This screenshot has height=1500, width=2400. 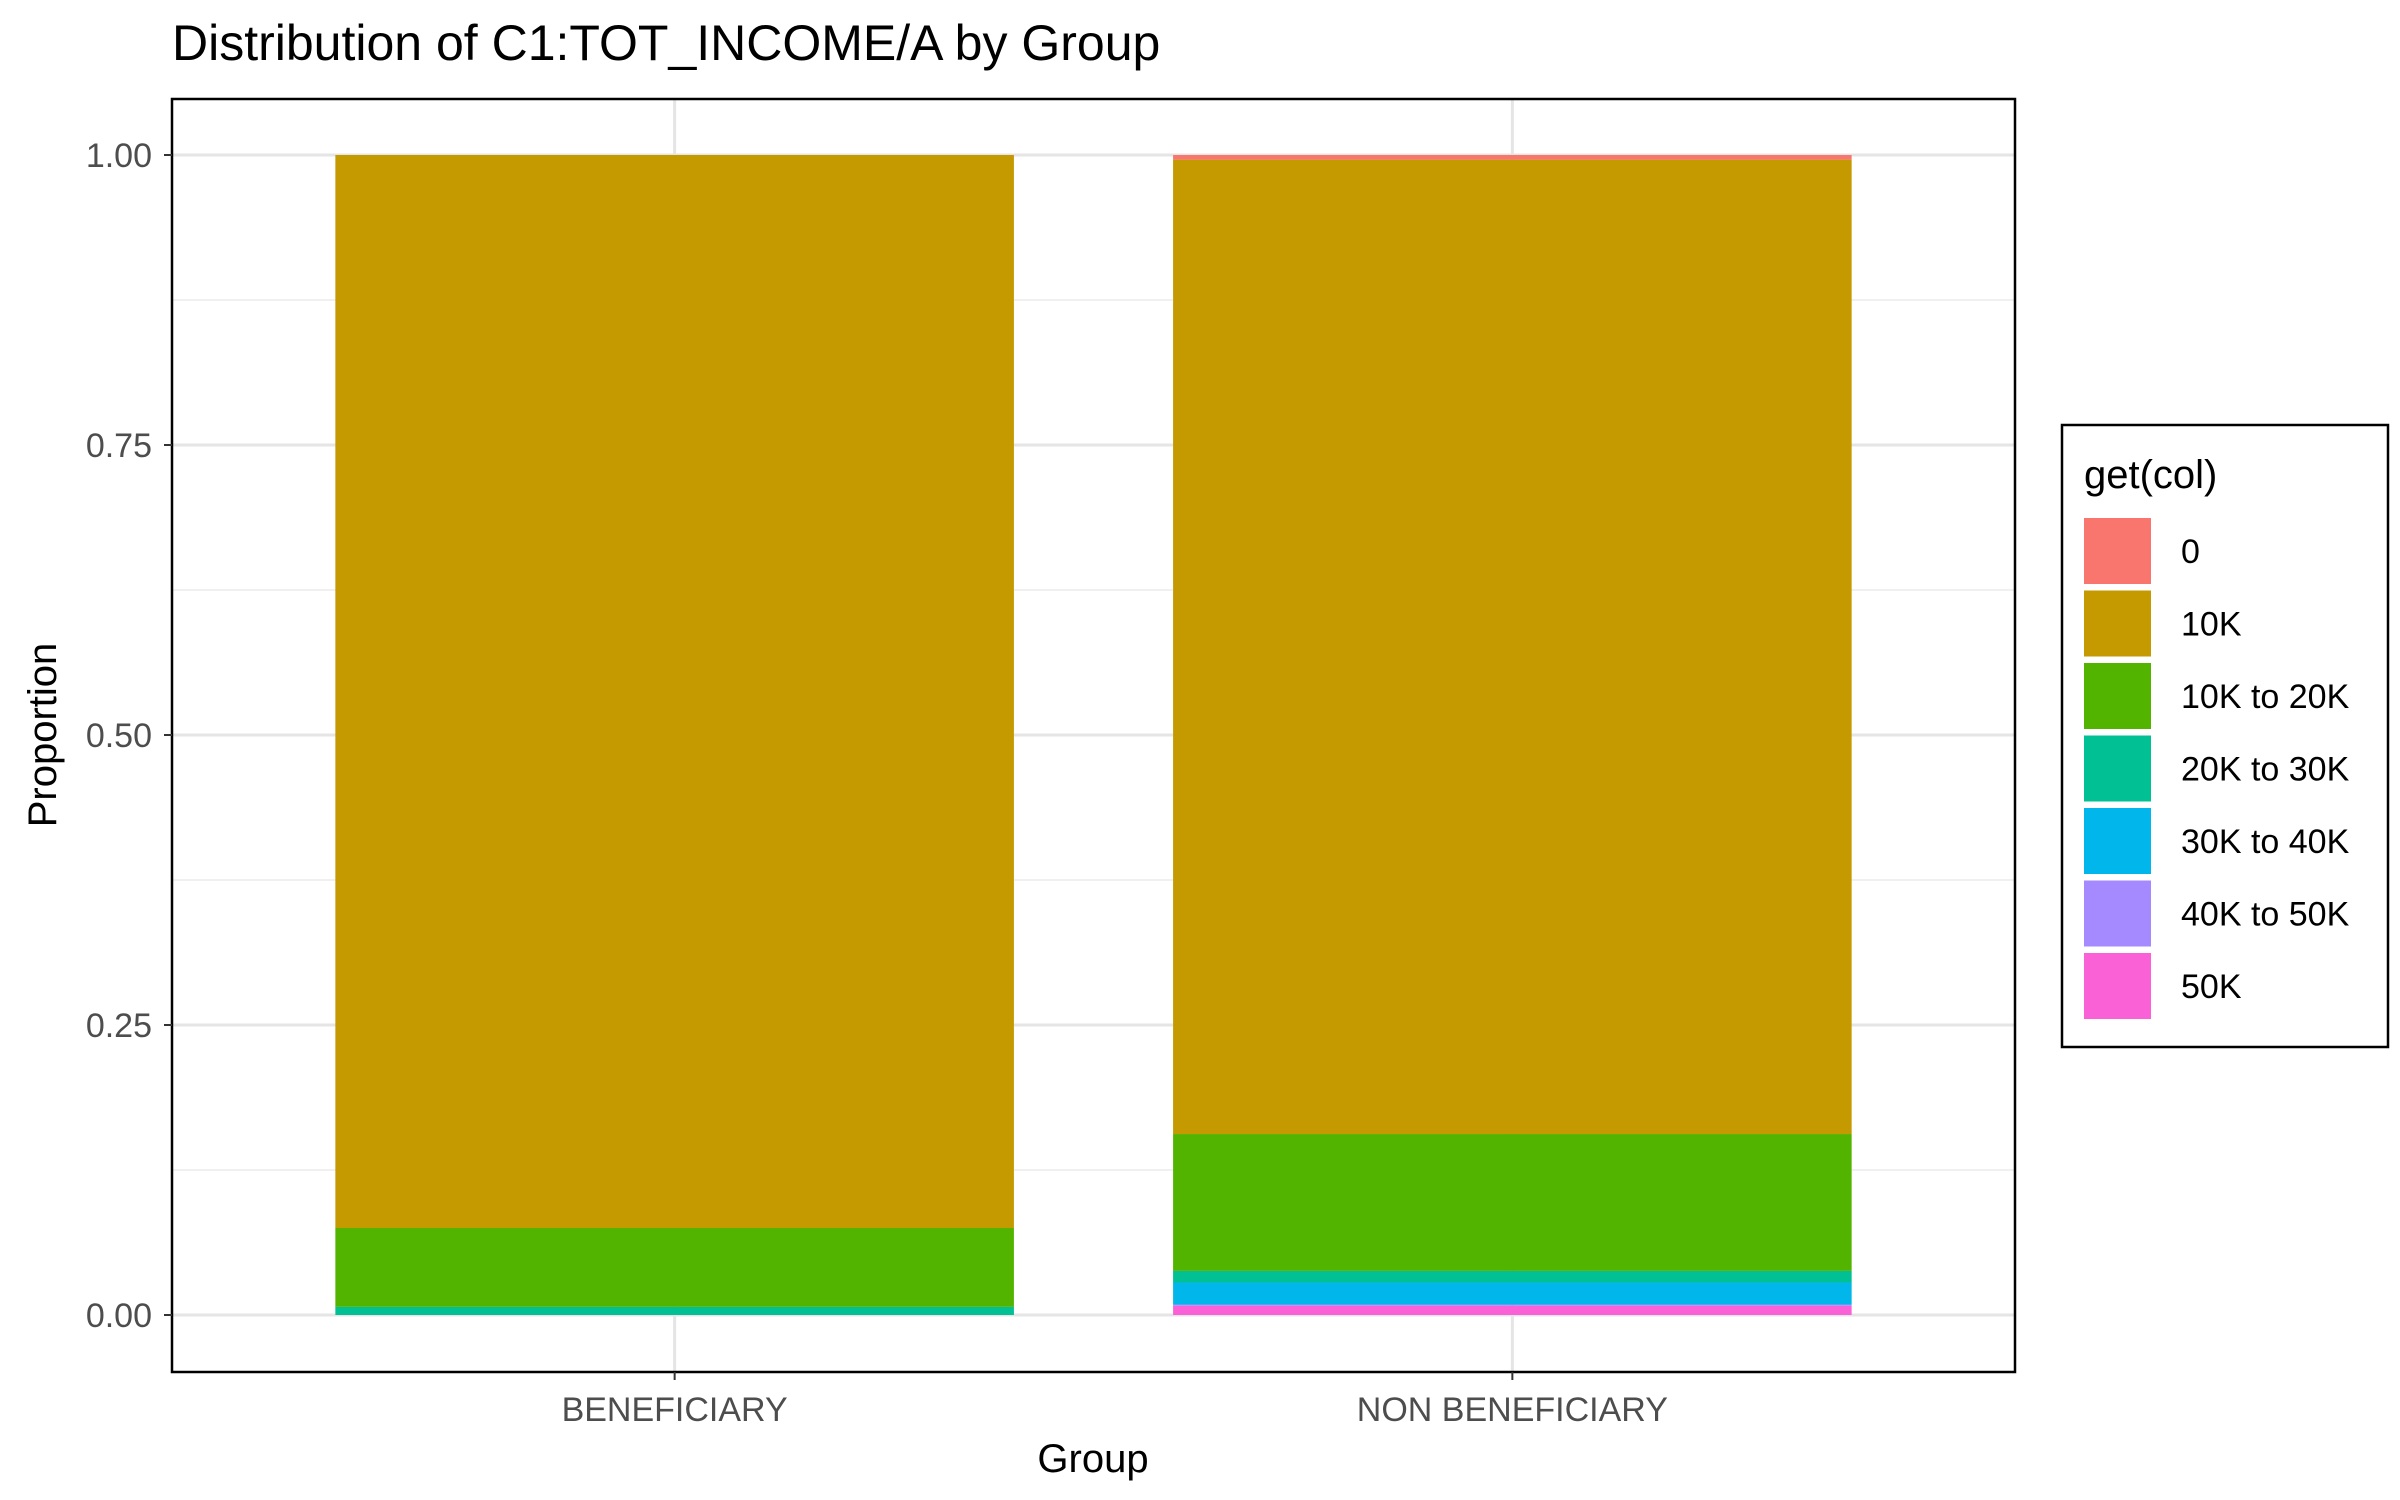 What do you see at coordinates (2265, 697) in the screenshot?
I see `legend-label: 10K to 20K` at bounding box center [2265, 697].